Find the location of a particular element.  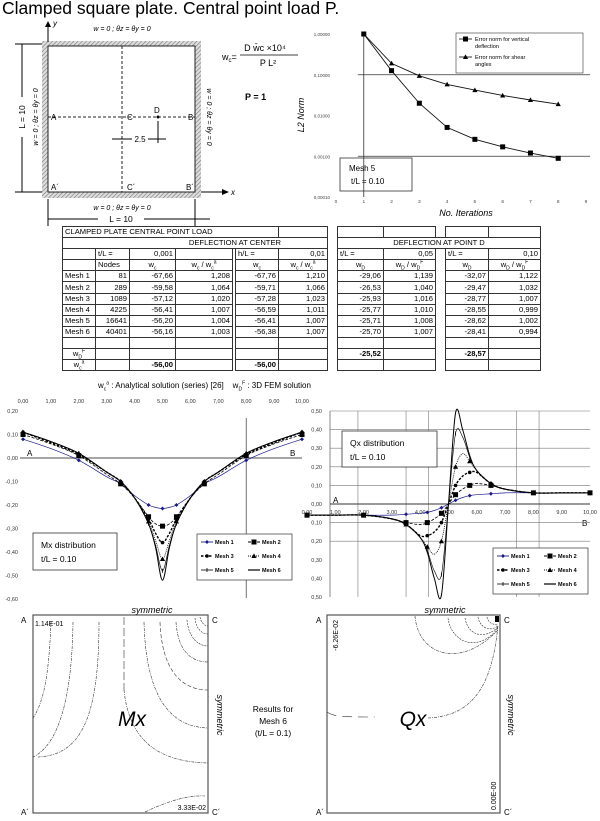

l2-legend-label: angles is located at coordinates (483, 65).